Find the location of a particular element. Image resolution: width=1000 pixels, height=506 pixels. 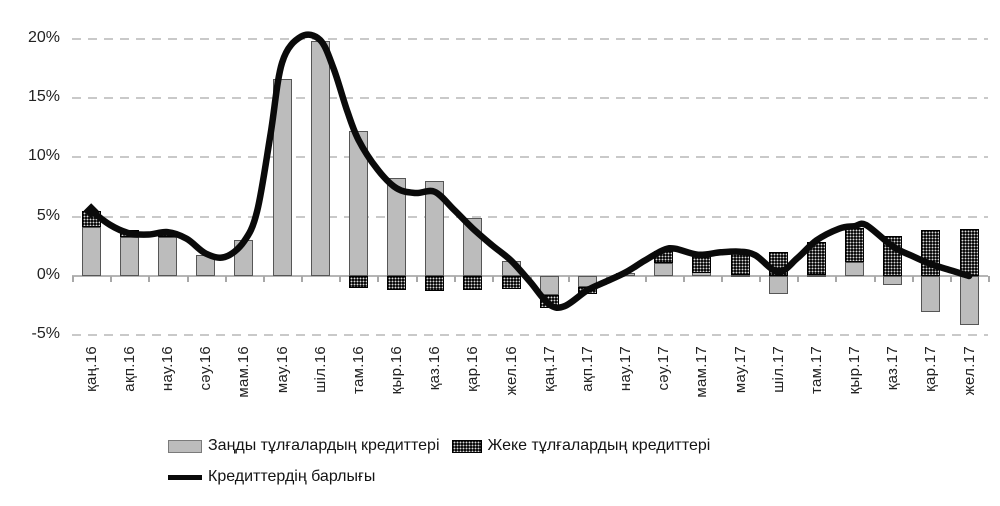

x-tick-text: сәу.17 is located at coordinates (664, 368).